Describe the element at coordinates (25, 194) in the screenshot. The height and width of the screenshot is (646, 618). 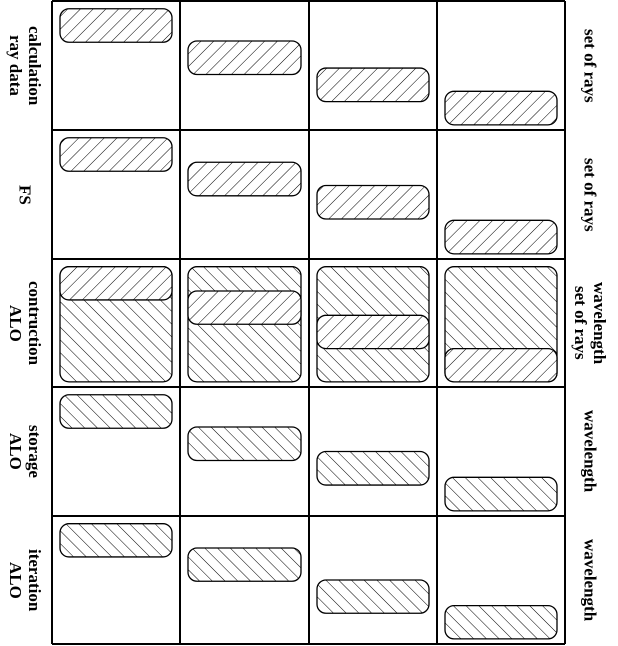
I see `row-label: FS` at that location.